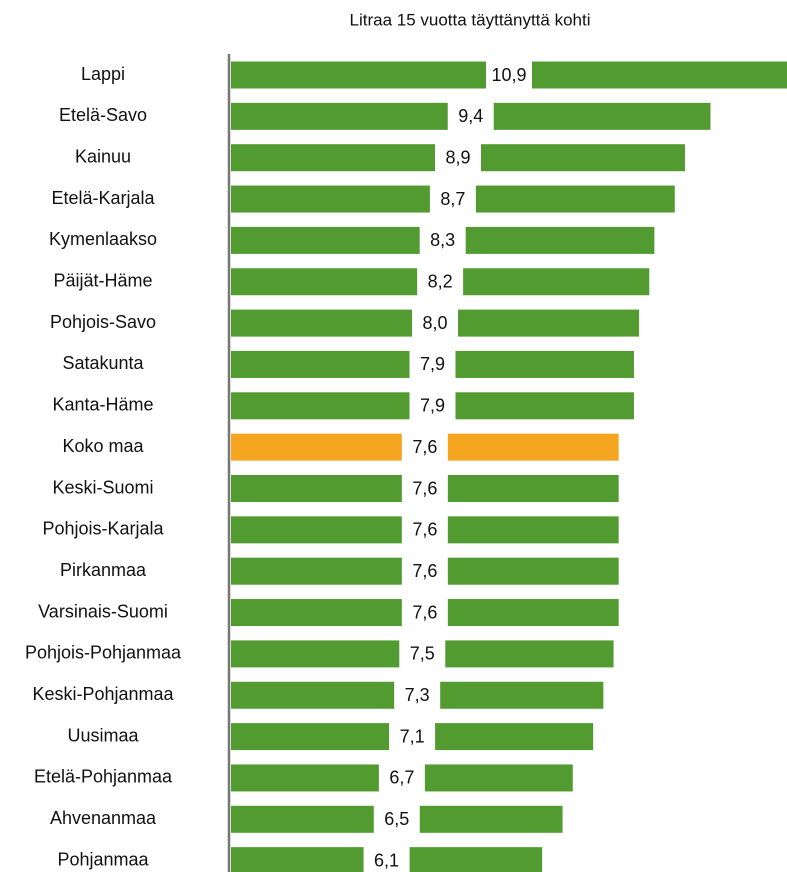 This screenshot has height=872, width=787. Describe the element at coordinates (102, 405) in the screenshot. I see `category-label: Kanta-Häme` at that location.